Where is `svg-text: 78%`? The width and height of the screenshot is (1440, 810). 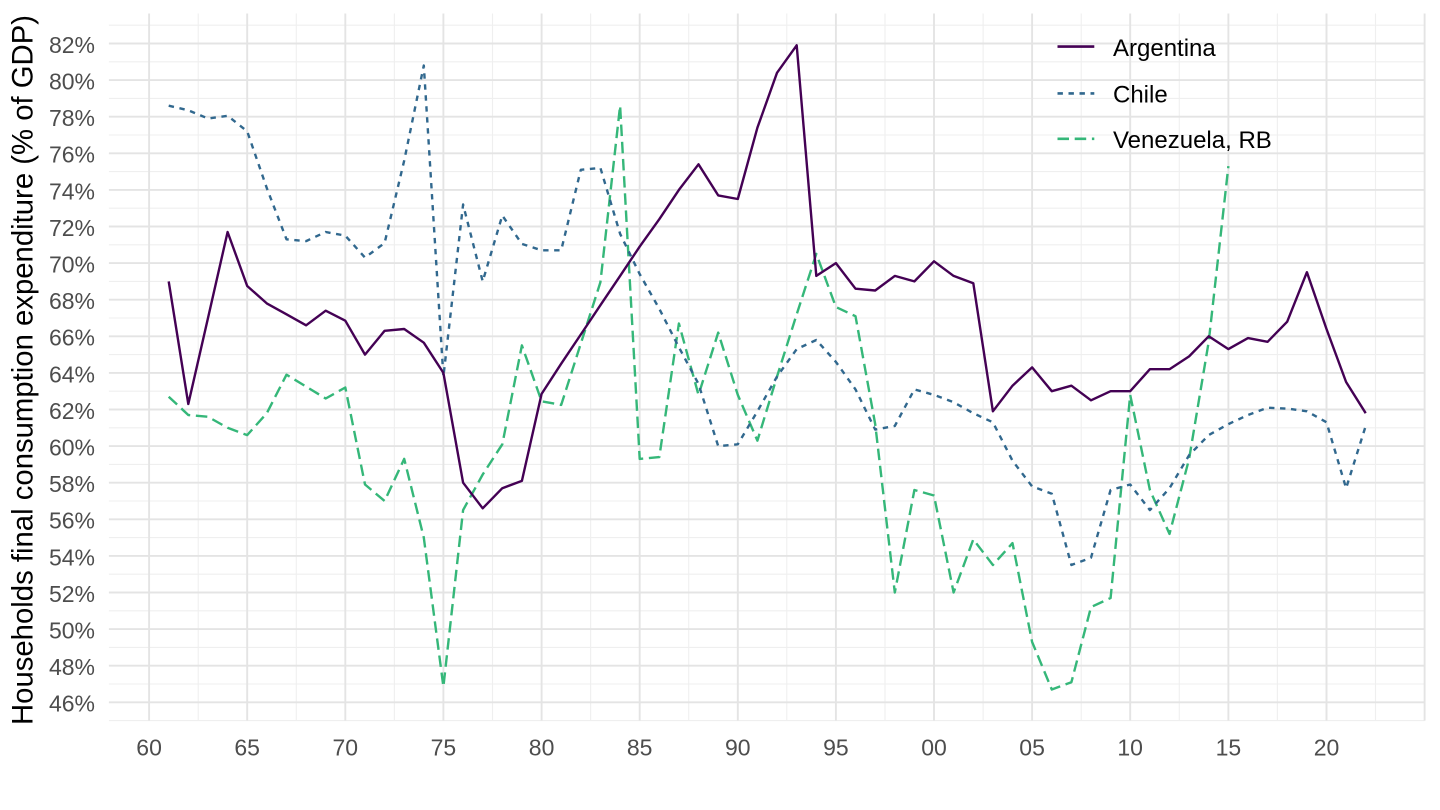 svg-text: 78% is located at coordinates (72, 118).